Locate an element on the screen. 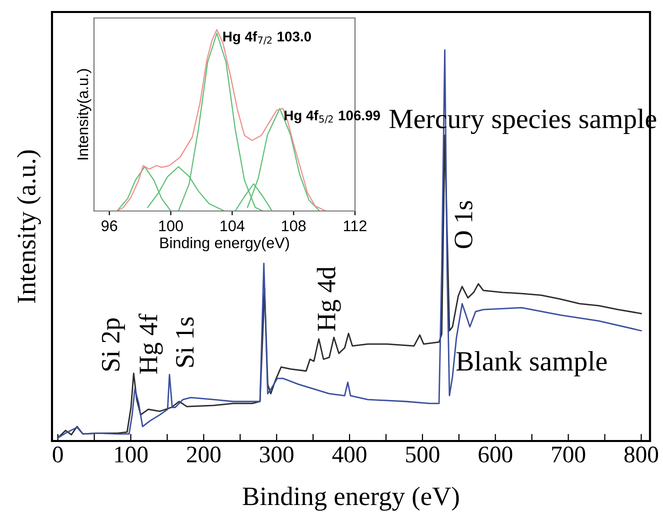 The image size is (663, 526). annotation: Hg 4f$_{5/2}$ 106.99 is located at coordinates (332, 117).